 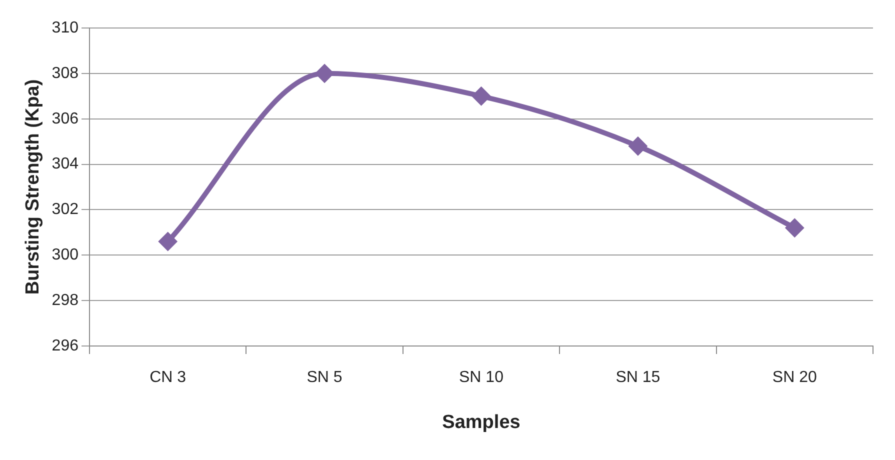 What do you see at coordinates (794, 377) in the screenshot?
I see `x-tick-label: SN 20` at bounding box center [794, 377].